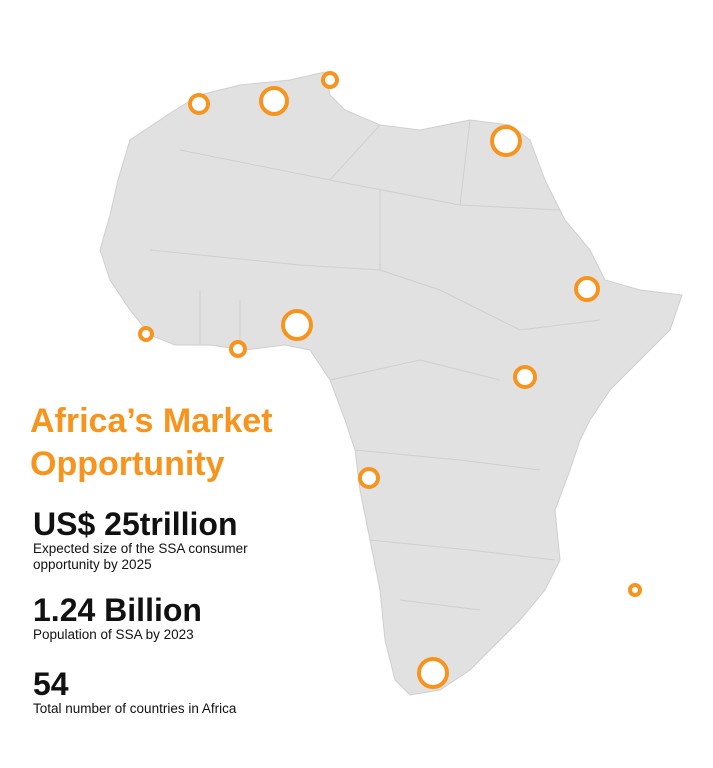 The image size is (713, 768). What do you see at coordinates (135, 708) in the screenshot?
I see `stat-label: Total number of countries in Africa` at bounding box center [135, 708].